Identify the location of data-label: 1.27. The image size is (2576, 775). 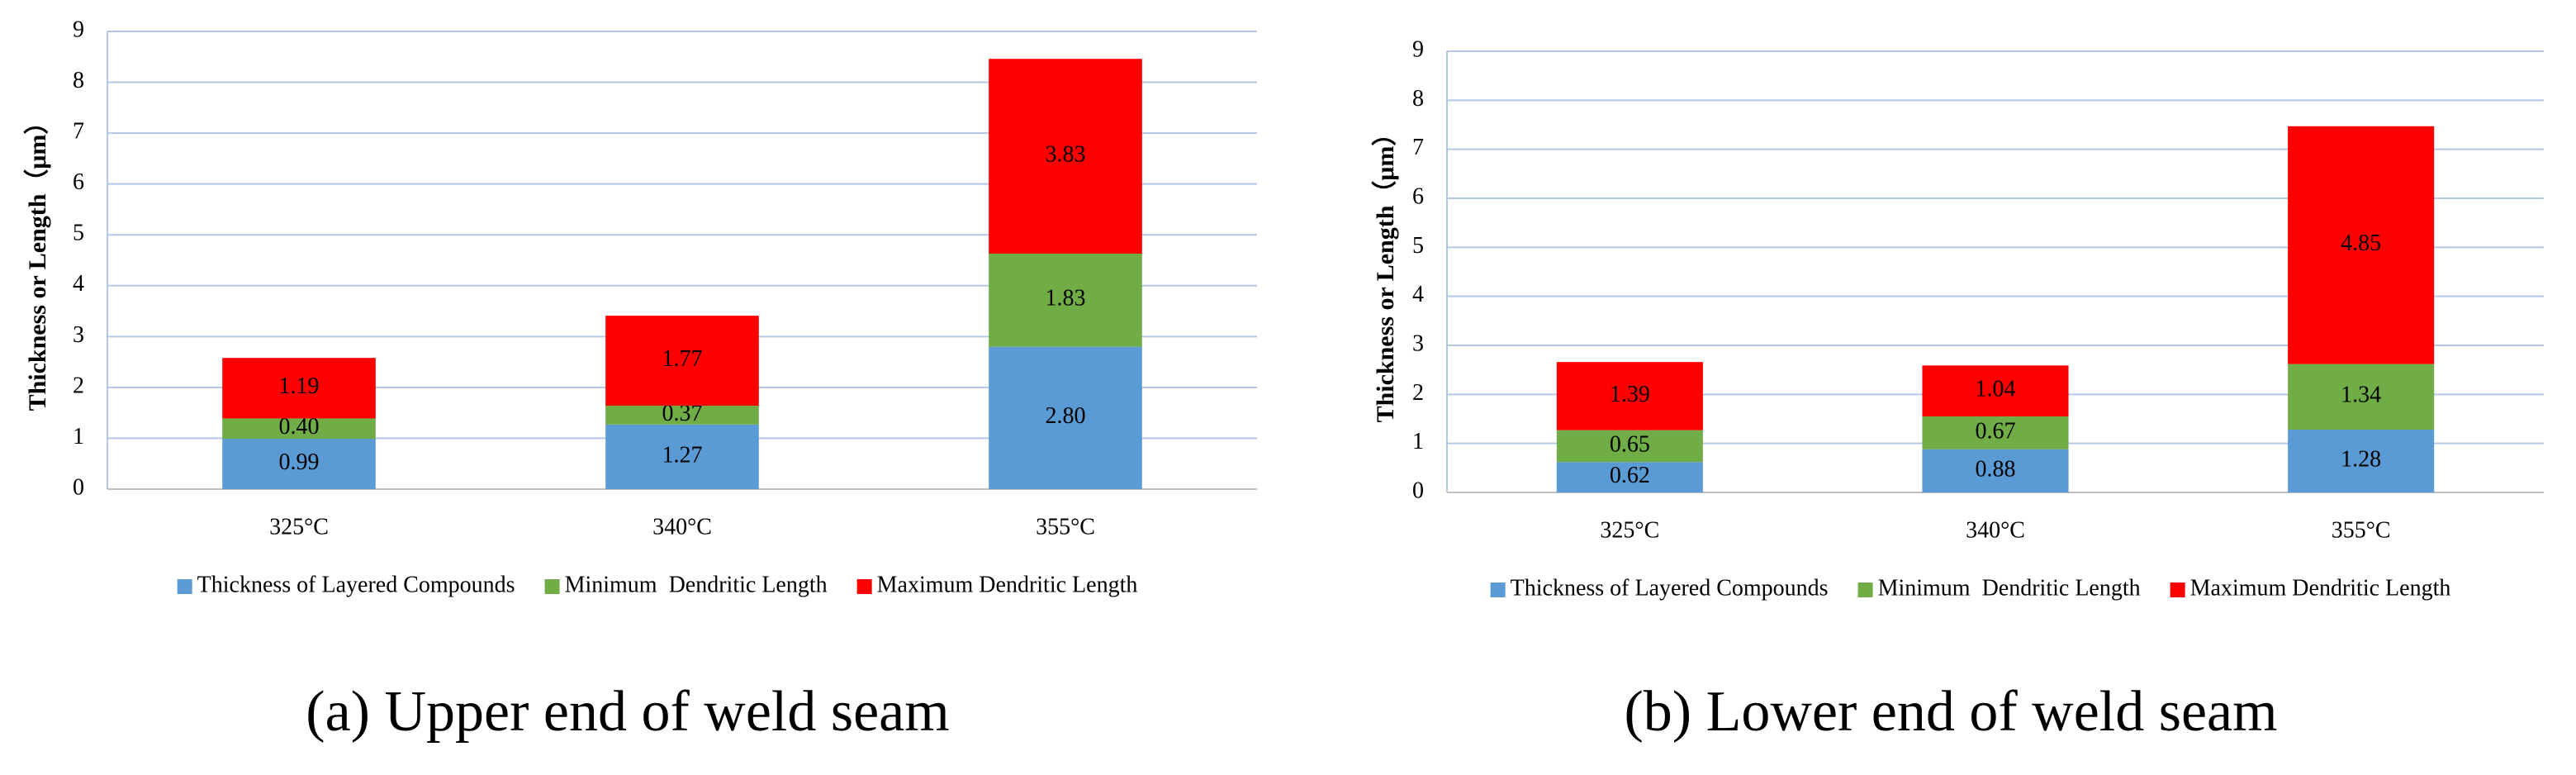
(682, 455).